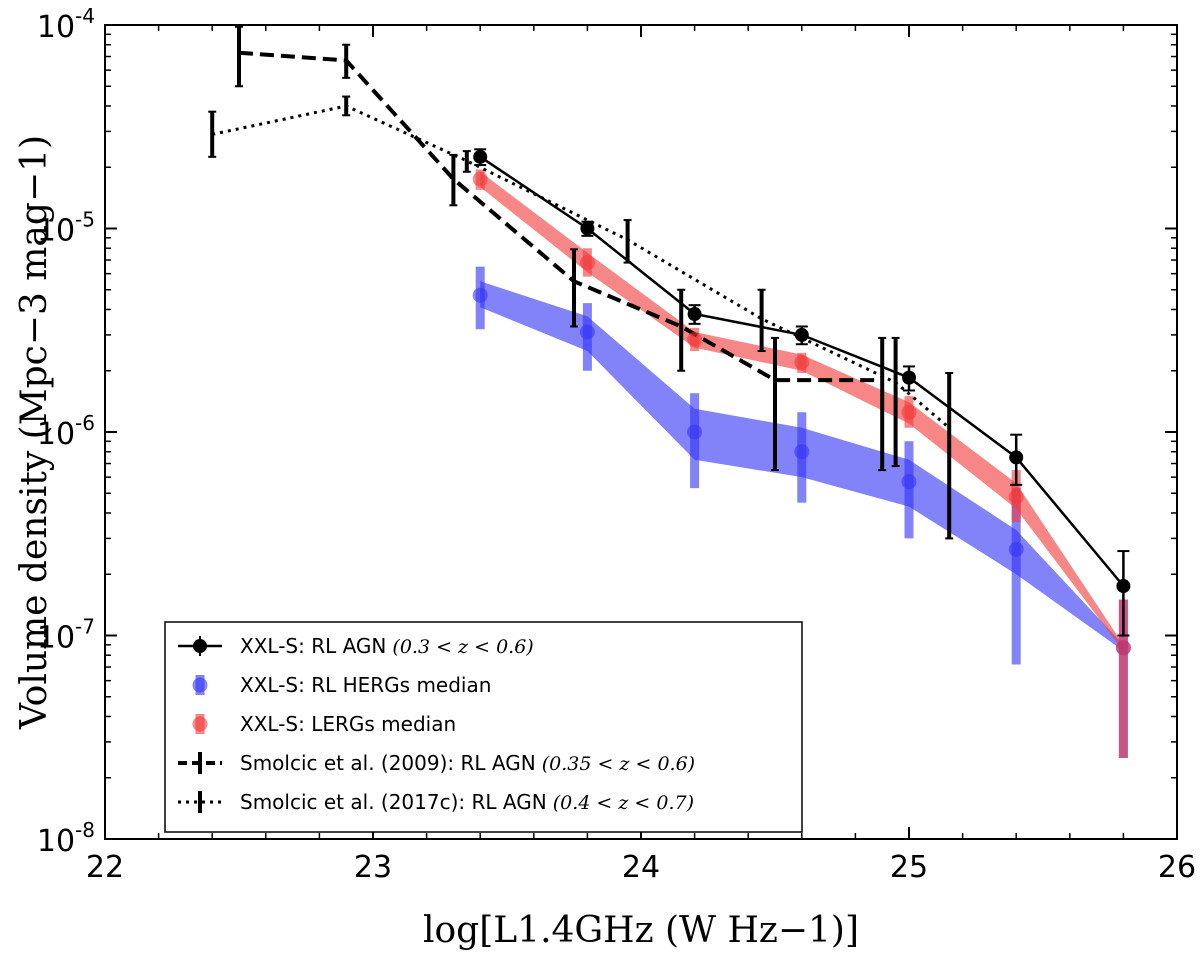  Describe the element at coordinates (641, 867) in the screenshot. I see `x-tick-label: 24` at that location.